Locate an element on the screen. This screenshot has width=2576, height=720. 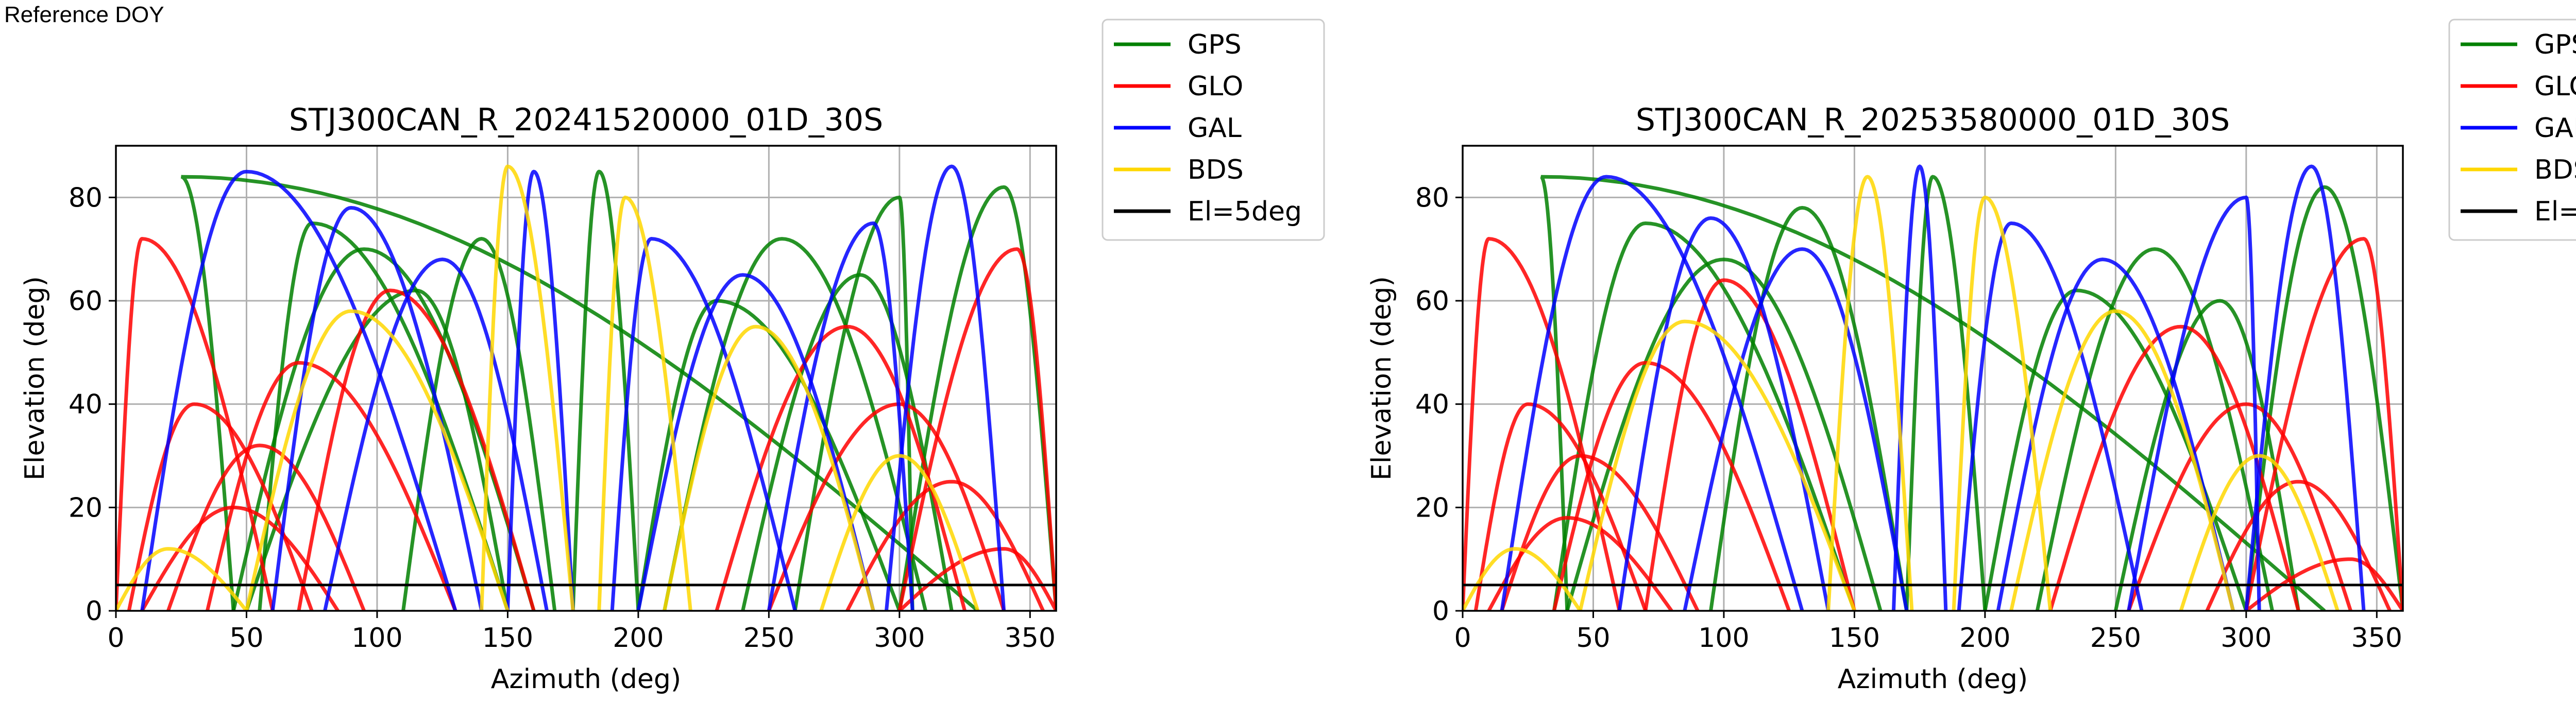
legend-frame is located at coordinates (1213, 130).